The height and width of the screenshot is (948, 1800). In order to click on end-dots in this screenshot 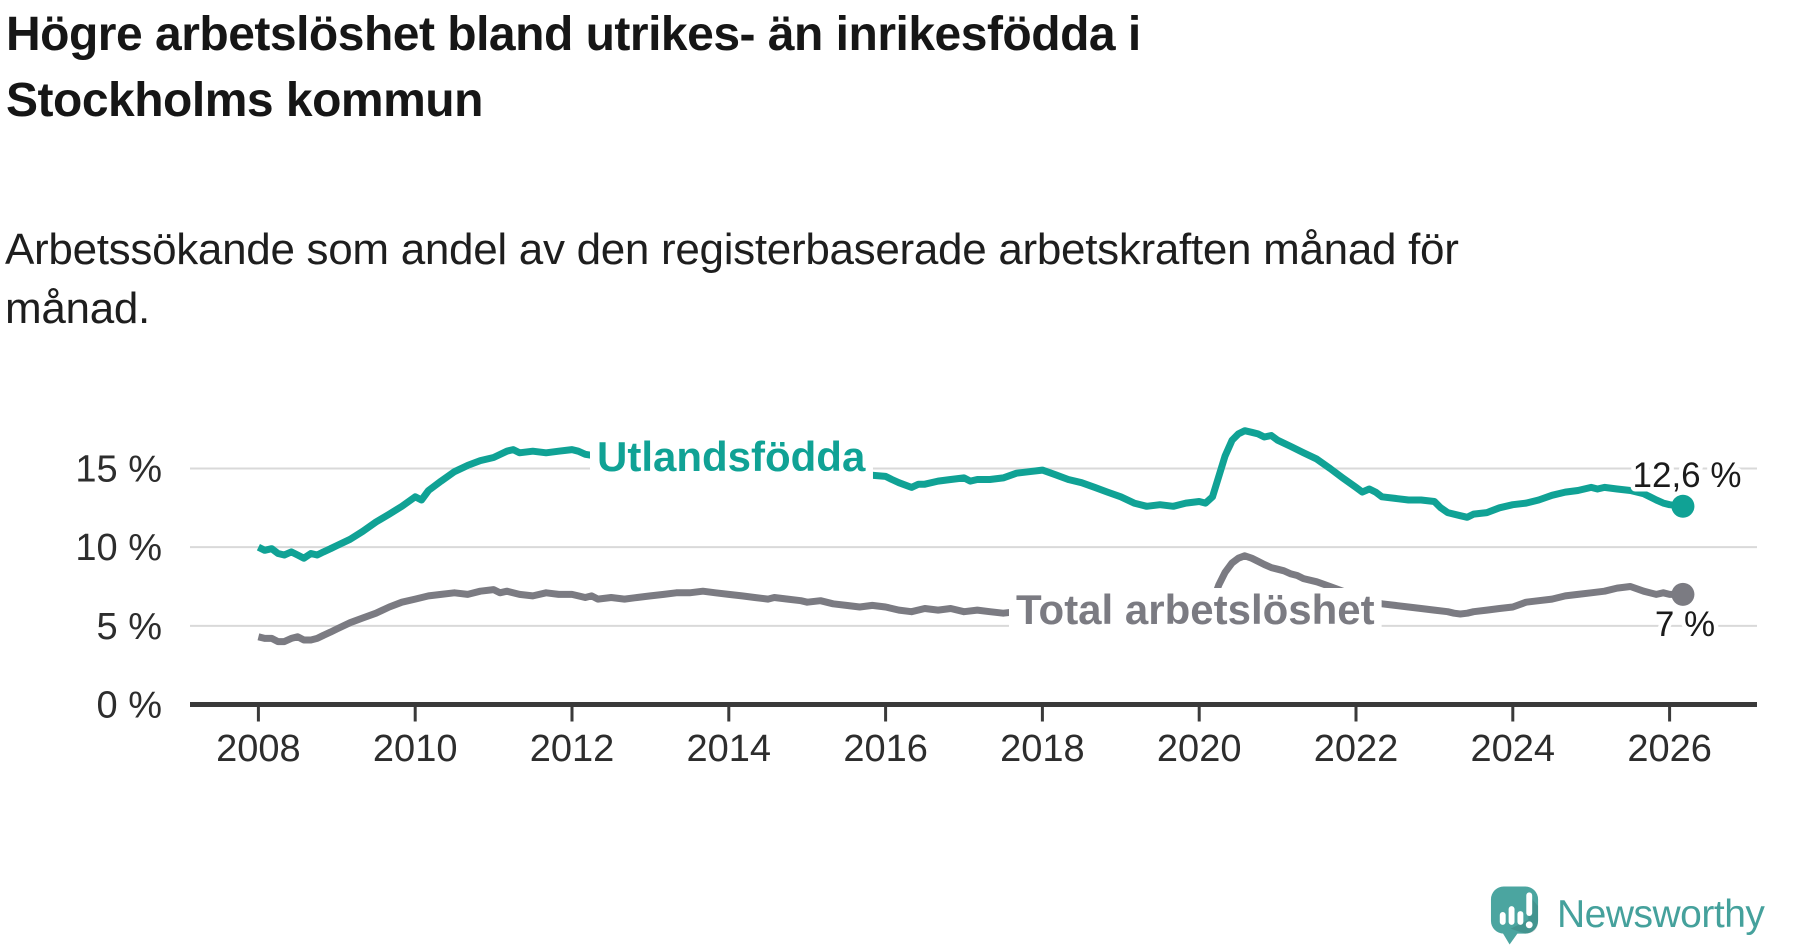, I will do `click(1683, 550)`.